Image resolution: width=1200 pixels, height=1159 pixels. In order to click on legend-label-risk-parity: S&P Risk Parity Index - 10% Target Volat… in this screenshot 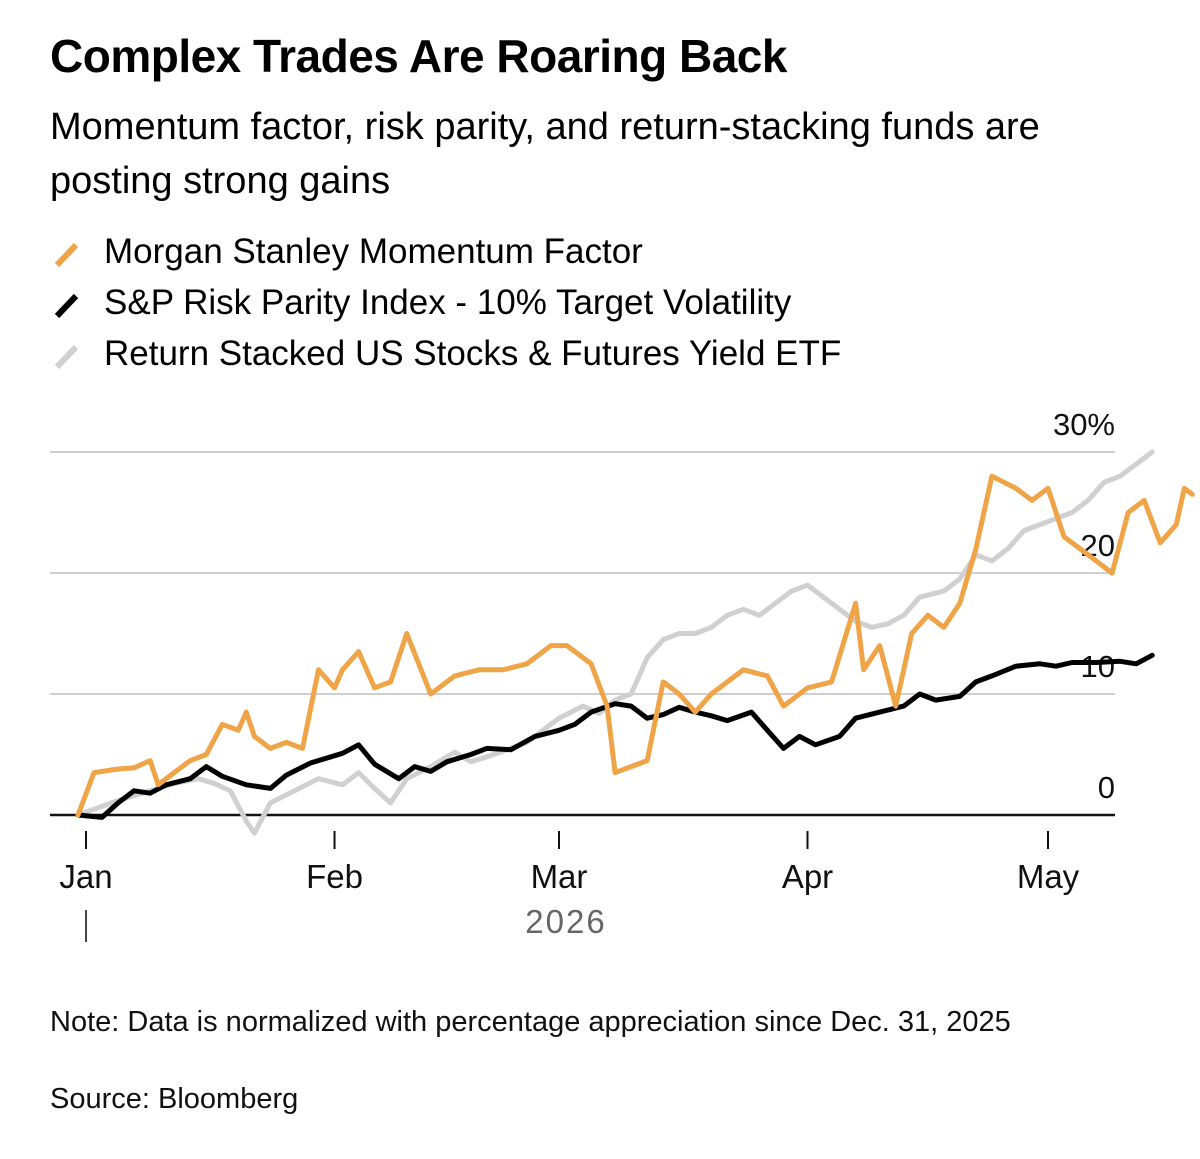, I will do `click(448, 302)`.